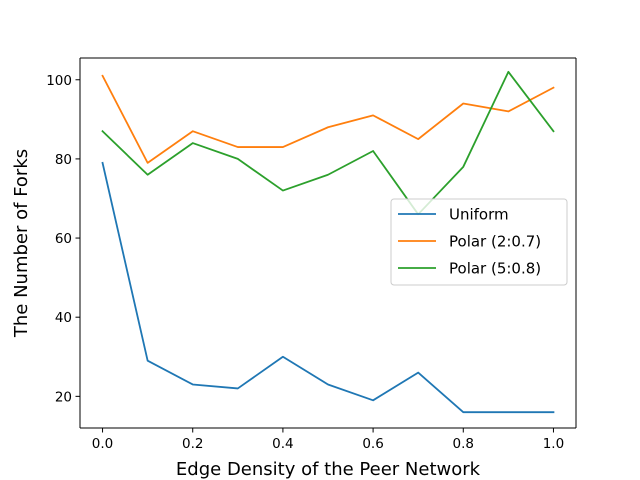 The width and height of the screenshot is (640, 480). Describe the element at coordinates (495, 269) in the screenshot. I see `legend-label-3: Polar (5:0.8)` at that location.